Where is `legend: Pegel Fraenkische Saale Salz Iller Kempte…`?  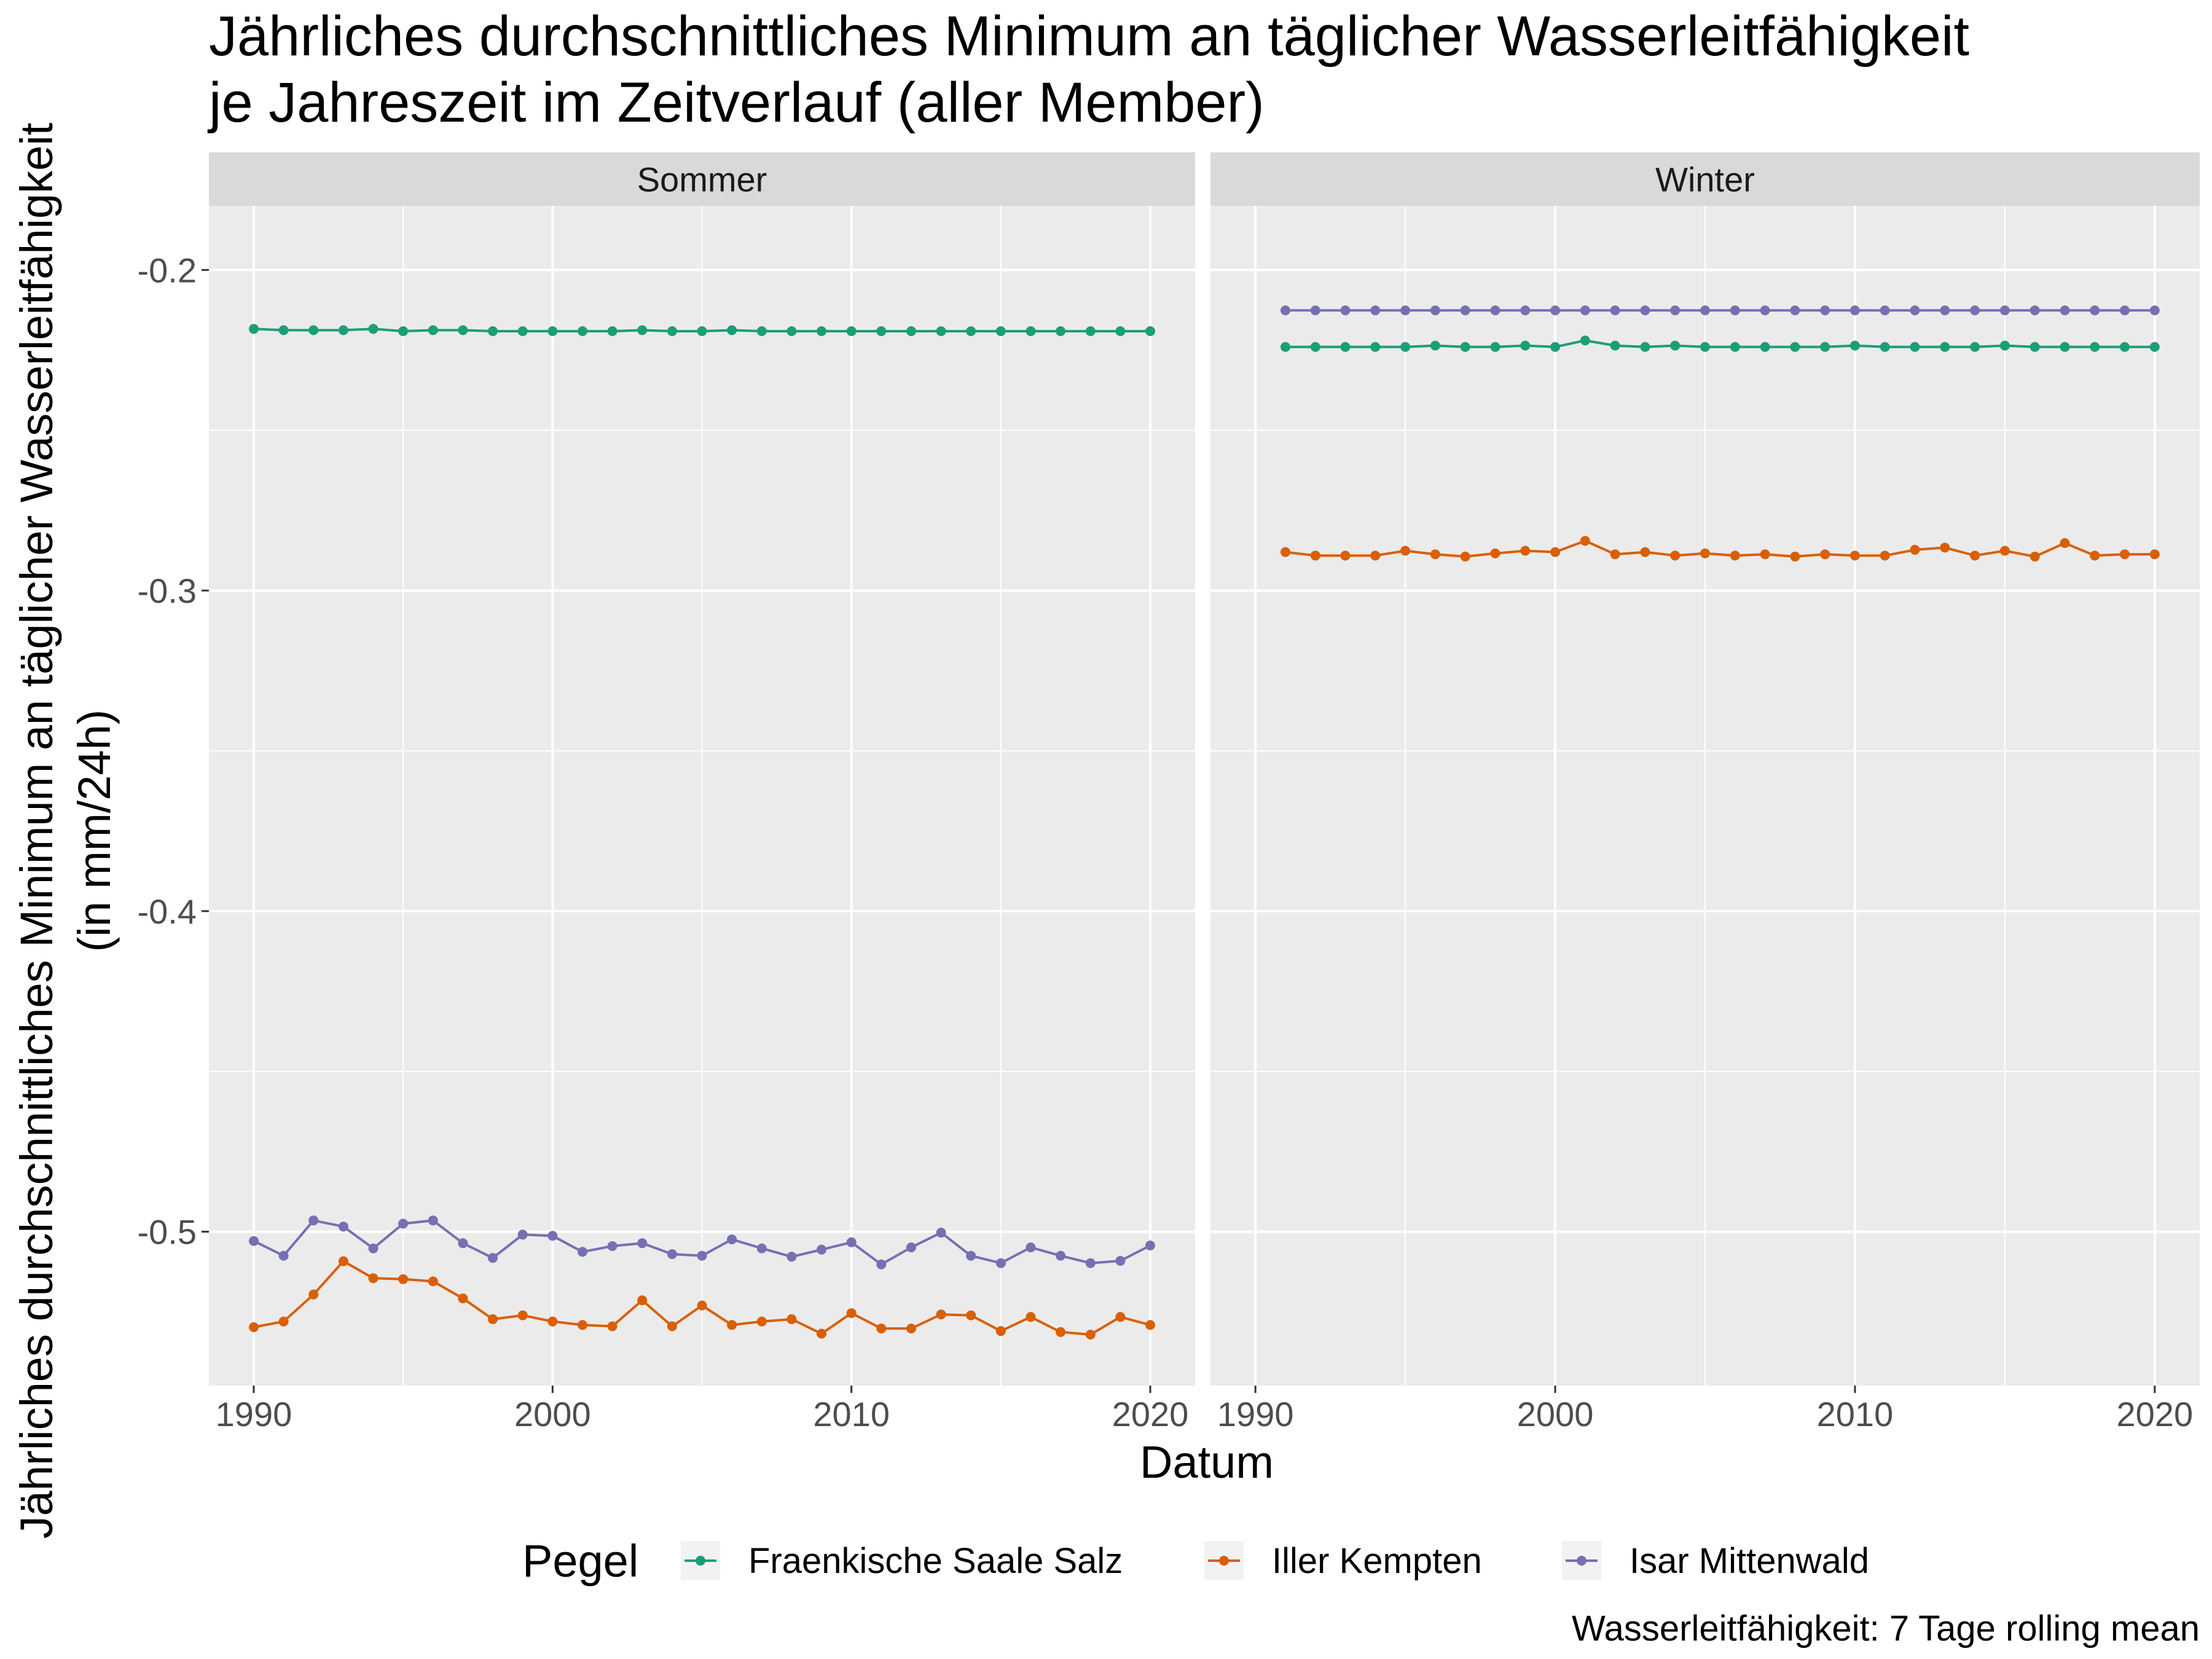 legend: Pegel Fraenkische Saale Salz Iller Kempte… is located at coordinates (1195, 1560).